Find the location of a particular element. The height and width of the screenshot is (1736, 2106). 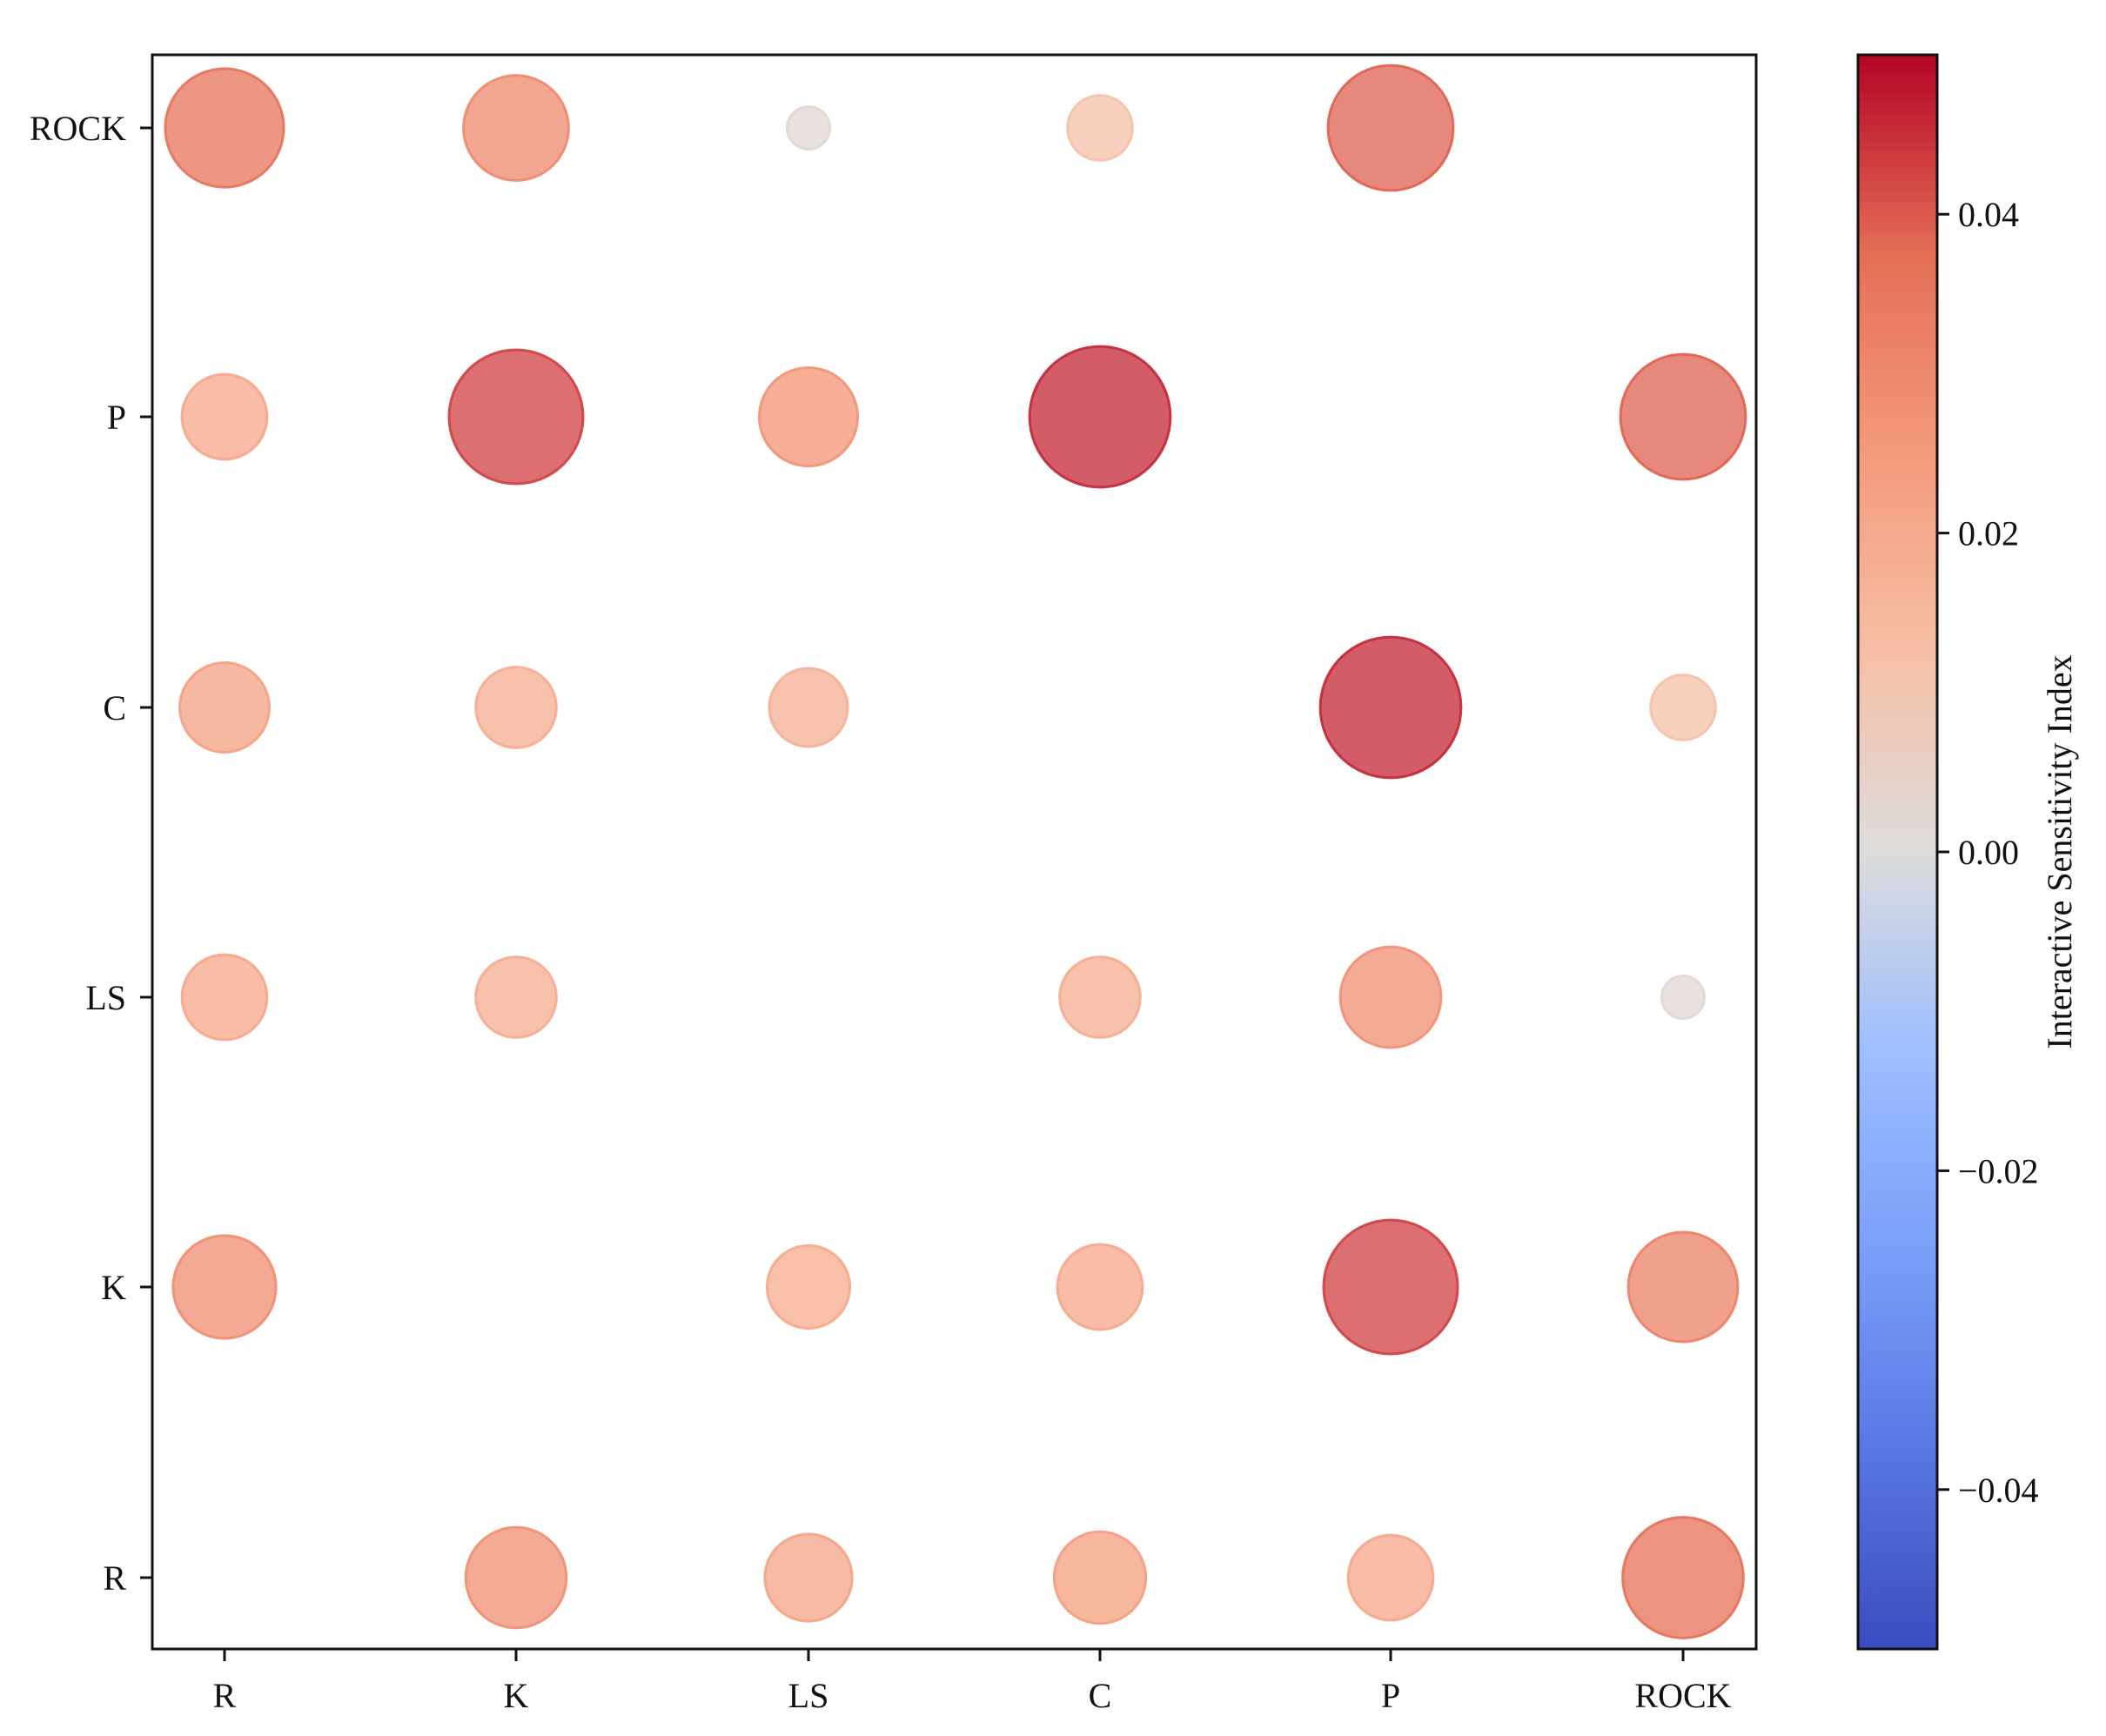

x-axis: R K LS C P ROCK is located at coordinates (972, 1682).